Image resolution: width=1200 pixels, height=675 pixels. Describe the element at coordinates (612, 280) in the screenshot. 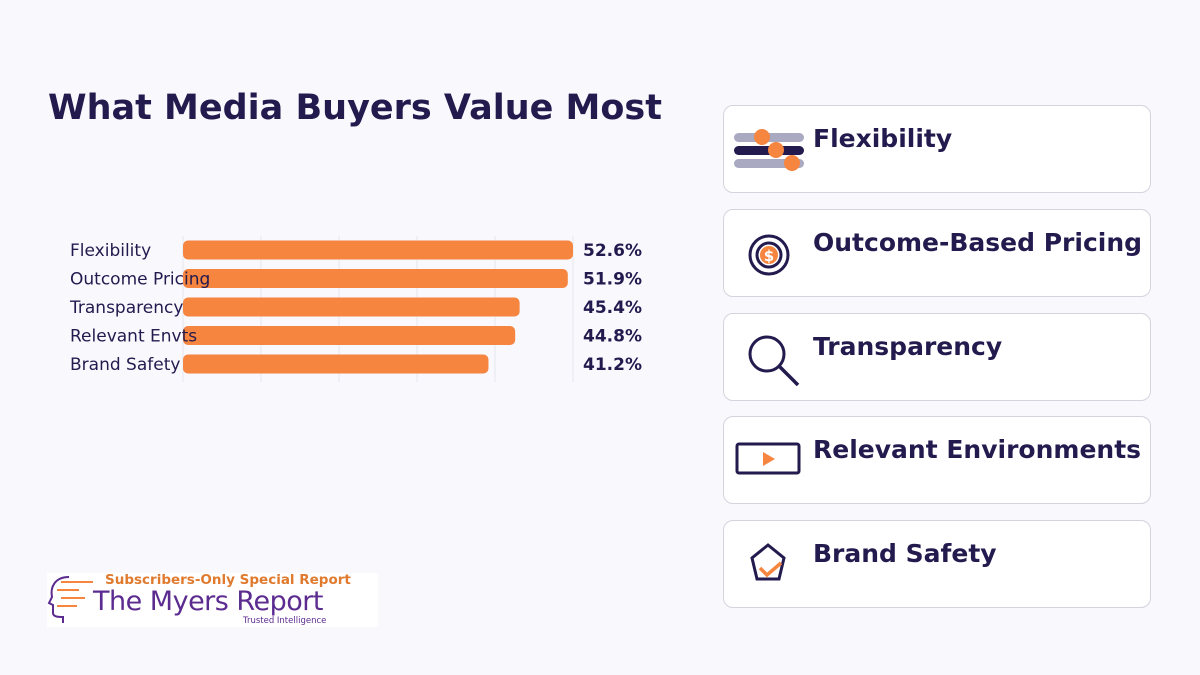

I see `data-label: 51.9%` at that location.